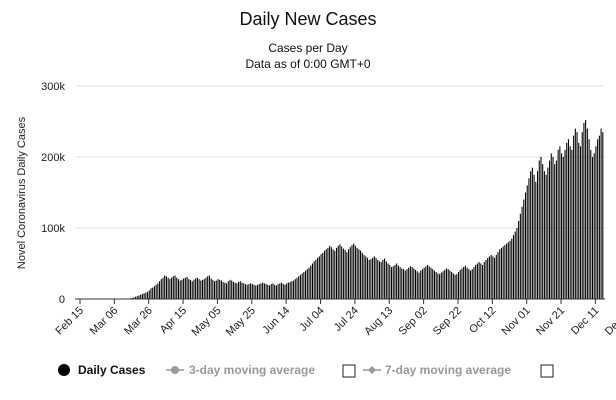 The image size is (616, 400). Describe the element at coordinates (378, 321) in the screenshot. I see `x-tick-label: Aug 13` at that location.